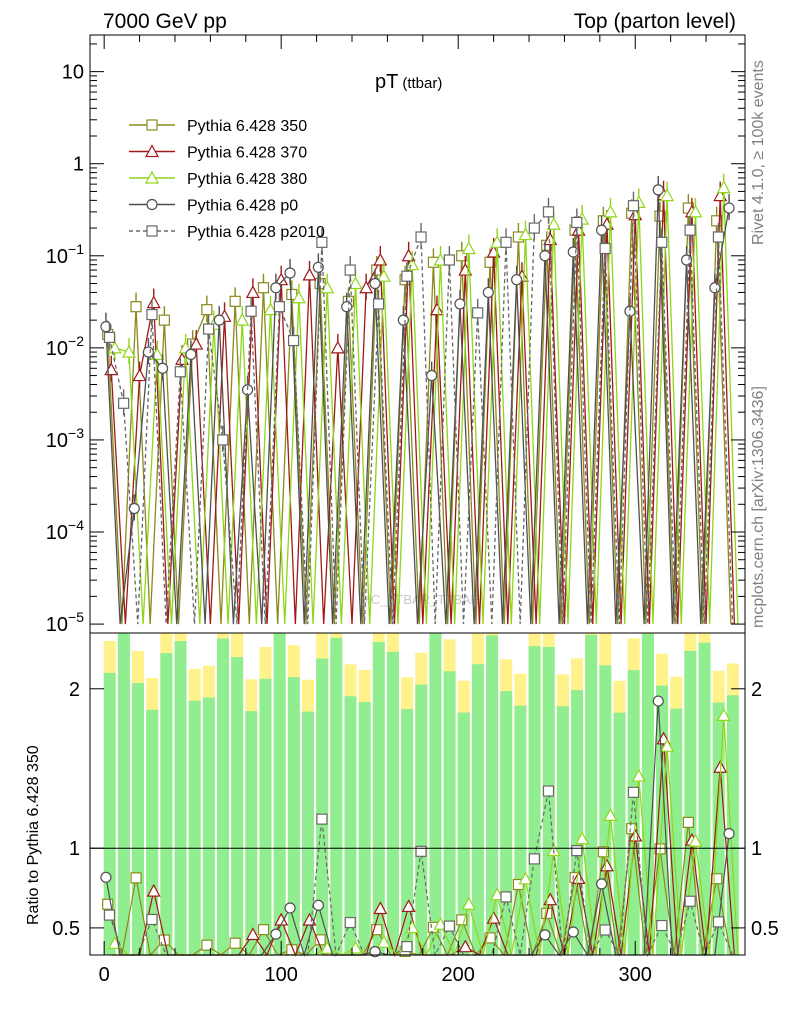 The image size is (786, 1024). What do you see at coordinates (655, 21) in the screenshot?
I see `header-right: Top (parton level)` at bounding box center [655, 21].